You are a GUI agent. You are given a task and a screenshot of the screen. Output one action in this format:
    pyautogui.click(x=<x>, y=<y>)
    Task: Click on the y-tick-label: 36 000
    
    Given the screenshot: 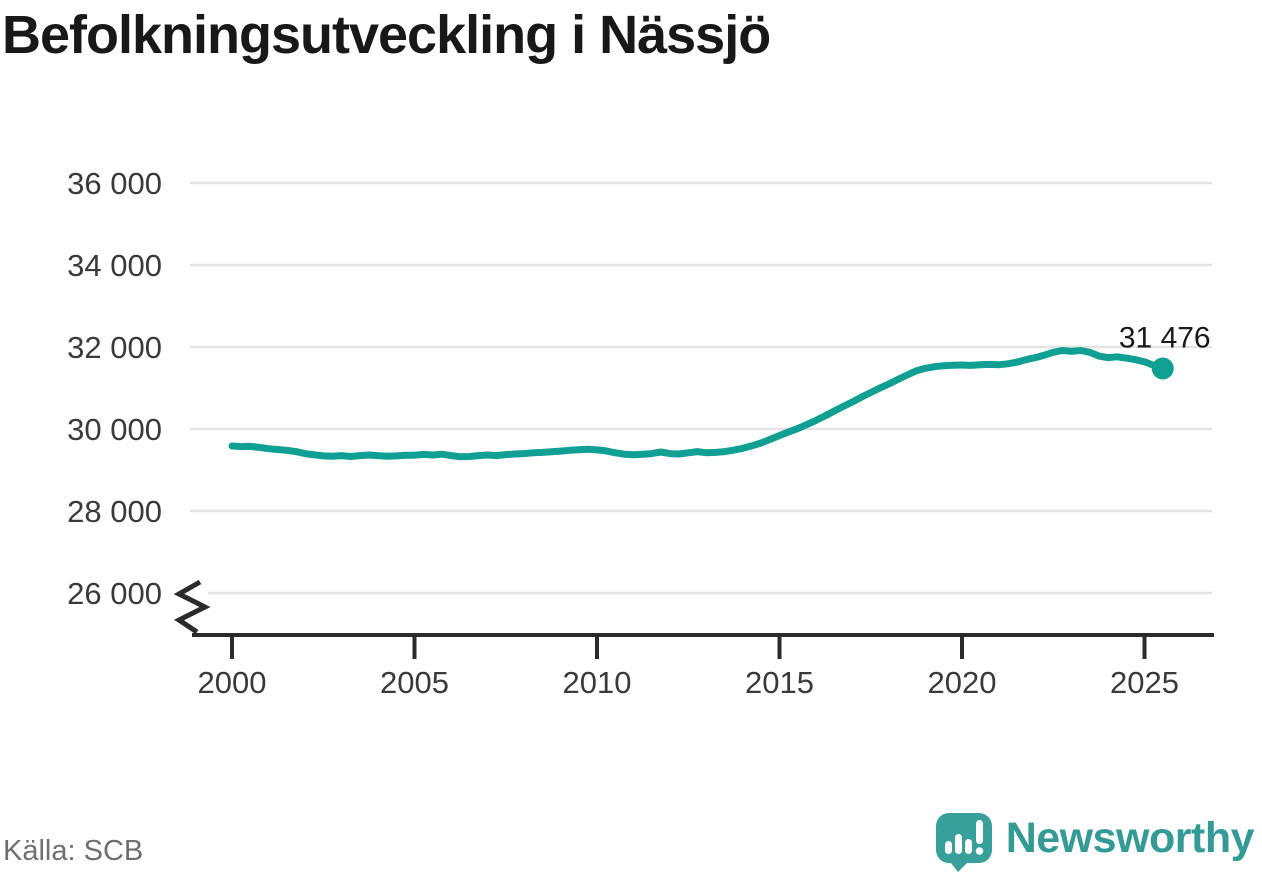 What is the action you would take?
    pyautogui.click(x=114, y=183)
    